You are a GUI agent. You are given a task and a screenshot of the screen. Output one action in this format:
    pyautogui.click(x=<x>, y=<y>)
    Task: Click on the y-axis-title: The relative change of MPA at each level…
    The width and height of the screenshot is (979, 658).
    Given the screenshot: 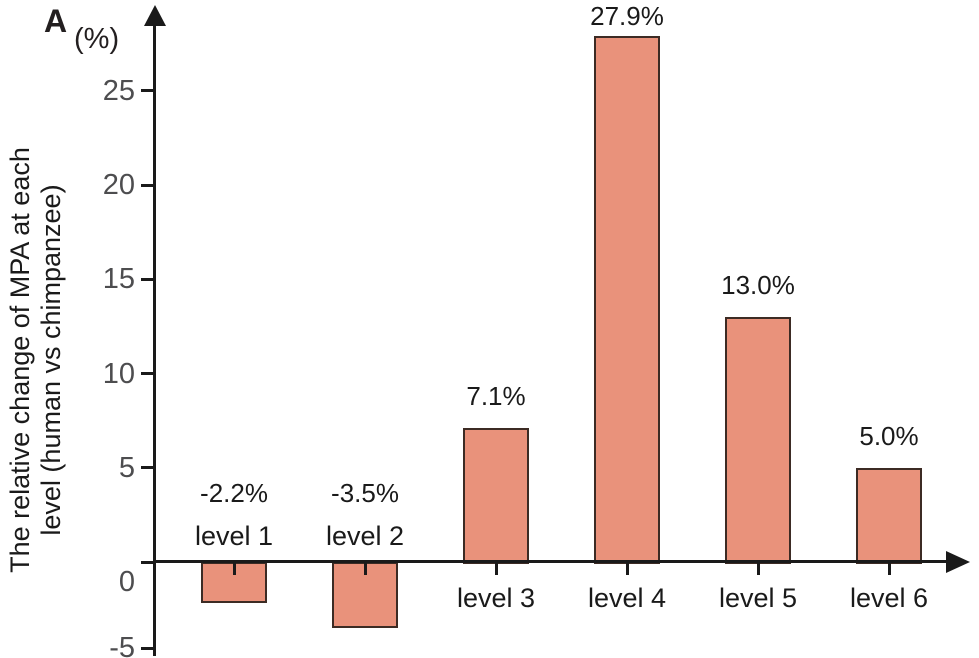 What is the action you would take?
    pyautogui.click(x=36, y=360)
    